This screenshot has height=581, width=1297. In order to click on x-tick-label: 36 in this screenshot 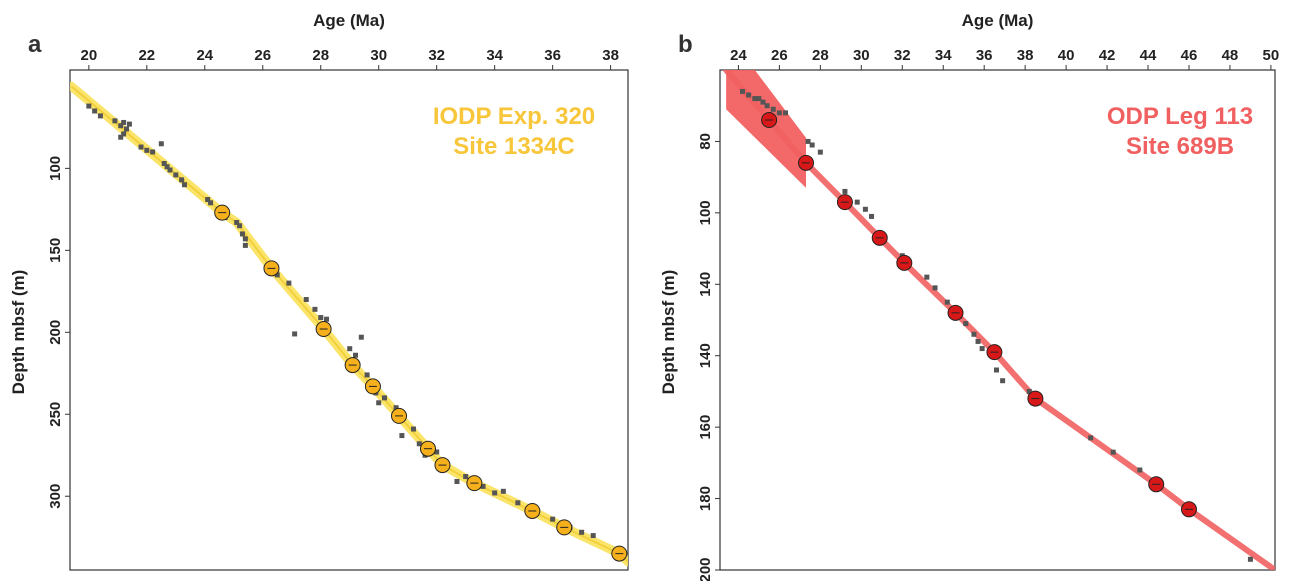, I will do `click(552, 55)`.